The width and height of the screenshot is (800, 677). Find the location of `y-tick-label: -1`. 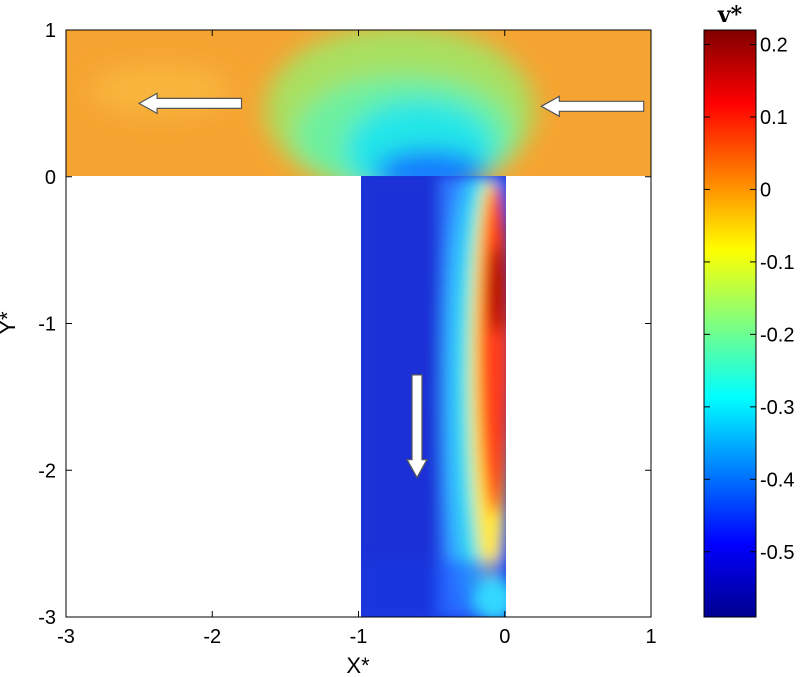

y-tick-label: -1 is located at coordinates (47, 325).